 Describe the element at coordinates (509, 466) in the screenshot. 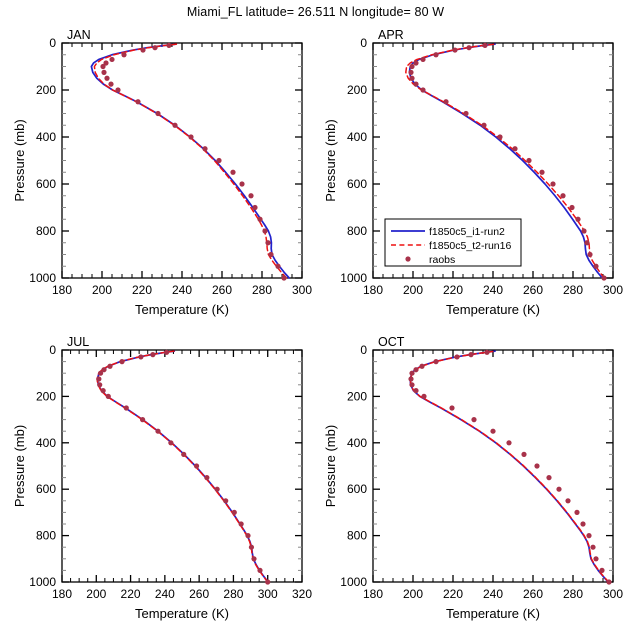

I see `series-line-f1850c5_t2-run16` at that location.